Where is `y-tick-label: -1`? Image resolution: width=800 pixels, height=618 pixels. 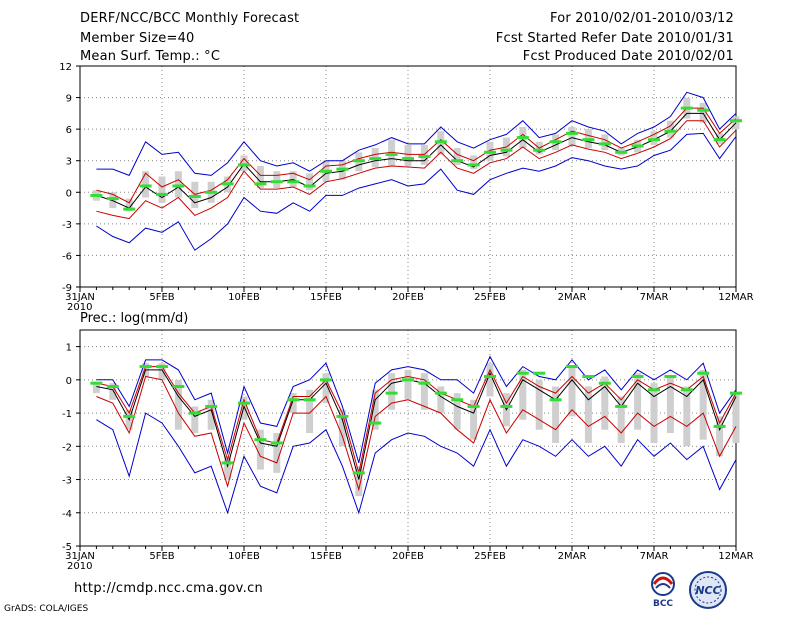 y-tick-label: -1 is located at coordinates (67, 414).